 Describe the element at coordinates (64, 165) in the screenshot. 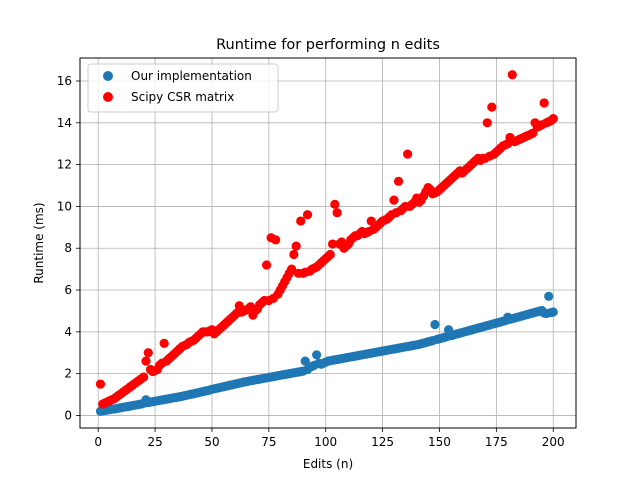

I see `y-tick-label: 12` at that location.